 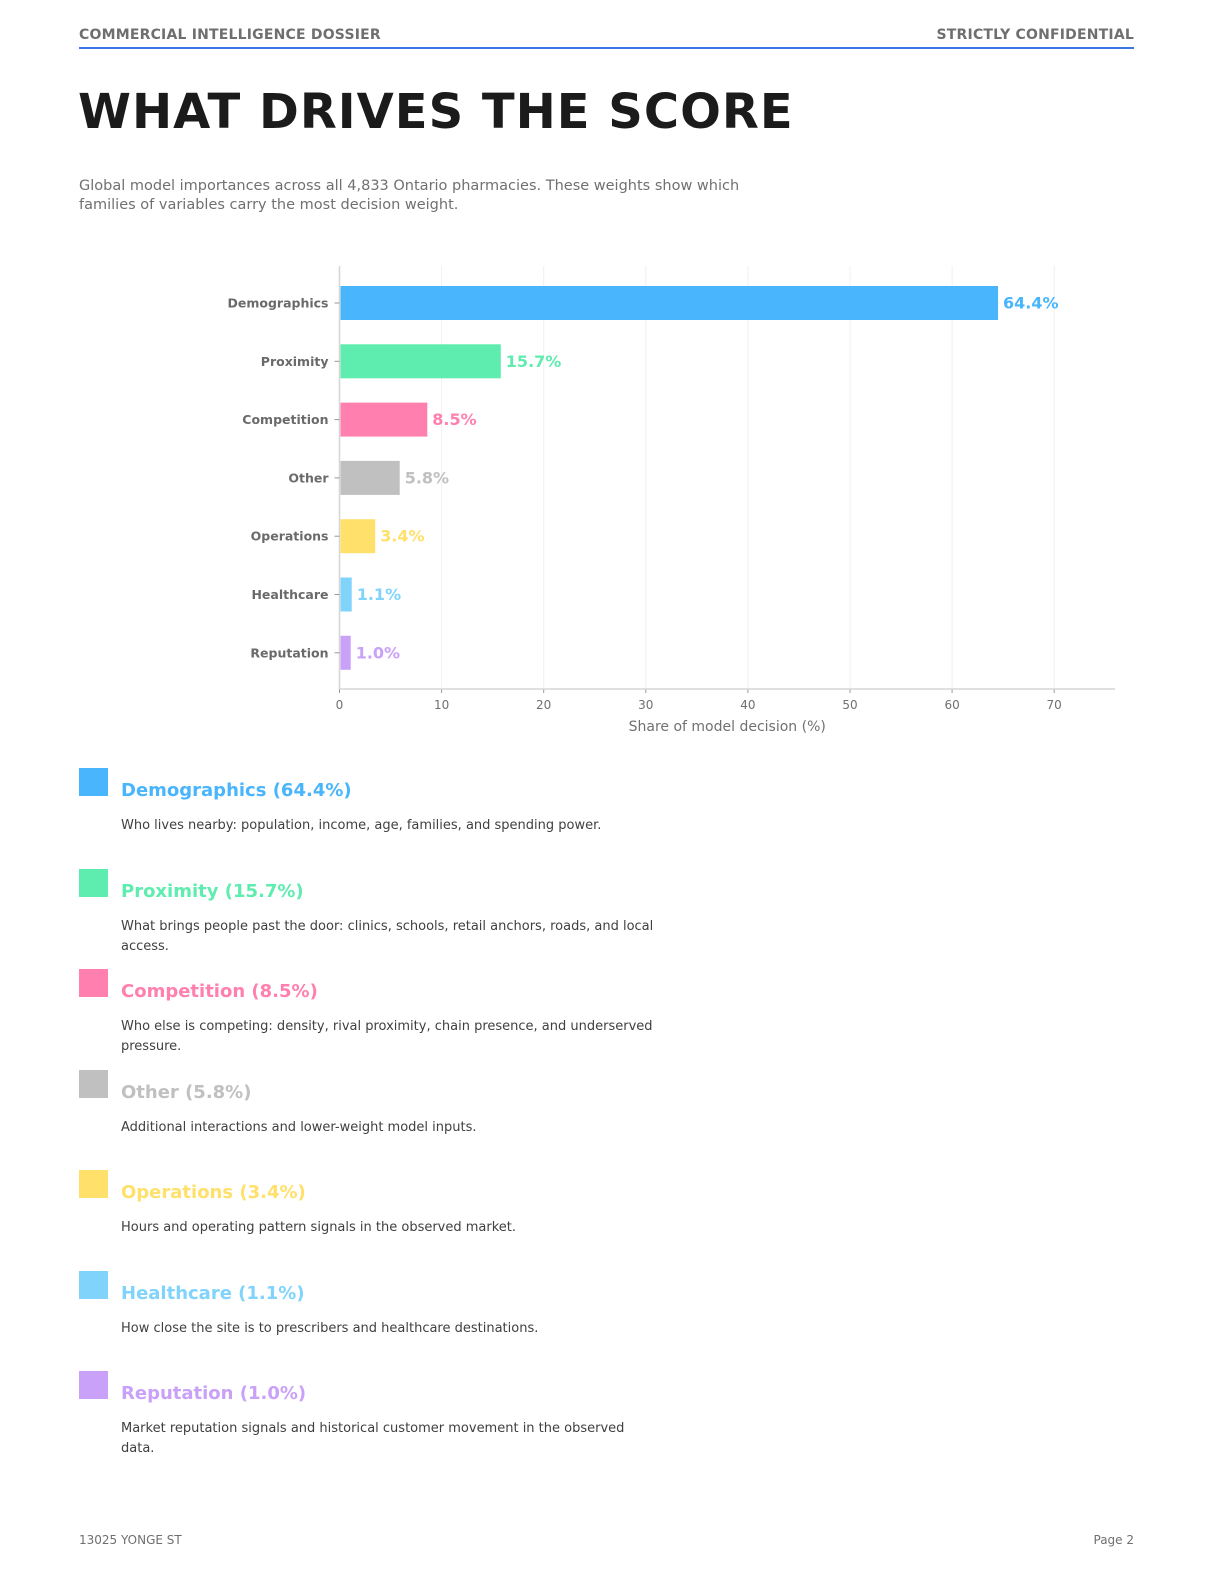 I want to click on bar-other, so click(x=370, y=477).